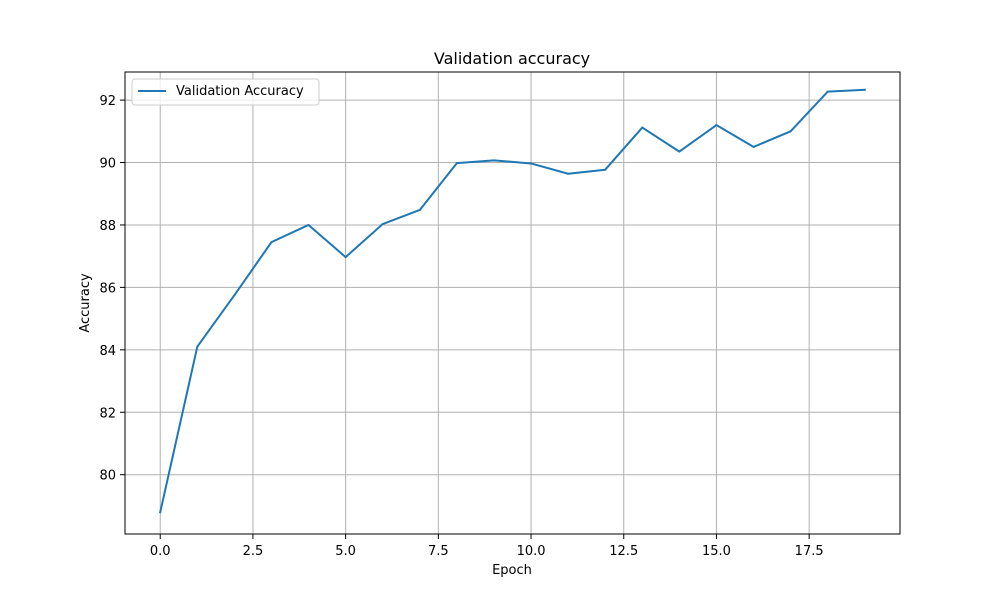 The width and height of the screenshot is (1000, 600). What do you see at coordinates (85, 303) in the screenshot?
I see `y-axis-label: Accuracy` at bounding box center [85, 303].